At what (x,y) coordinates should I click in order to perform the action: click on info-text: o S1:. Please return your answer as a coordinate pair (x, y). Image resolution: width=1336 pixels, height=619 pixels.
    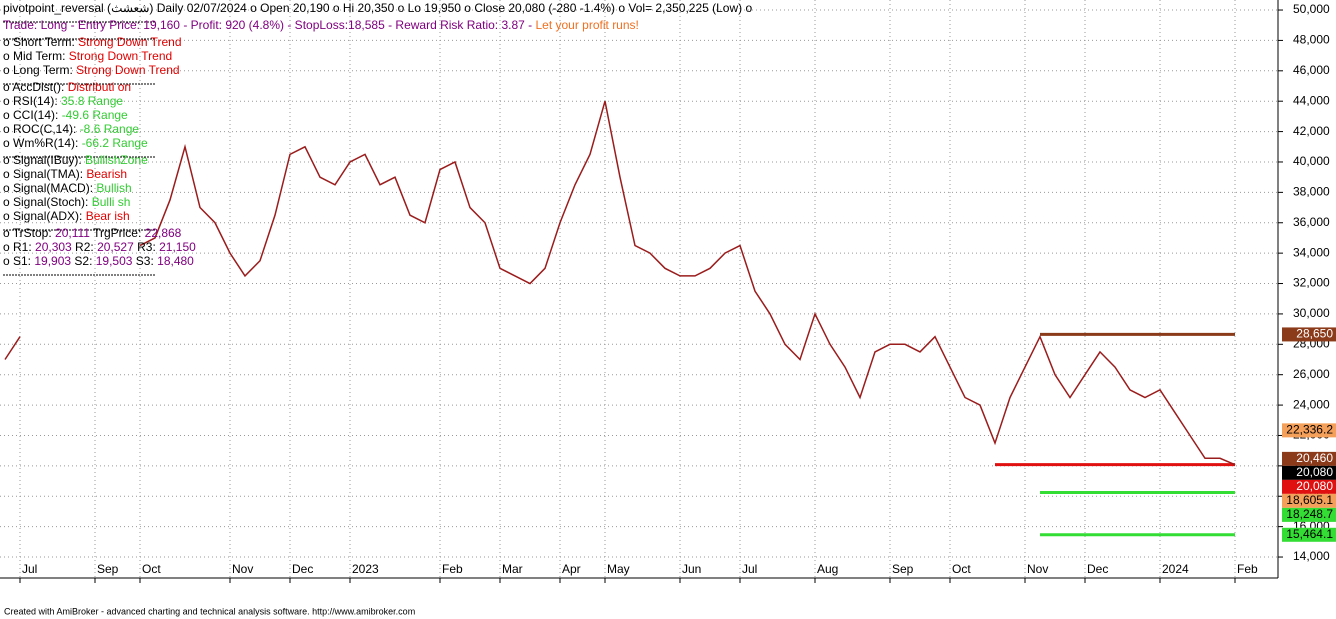
    Looking at the image, I should click on (18, 261).